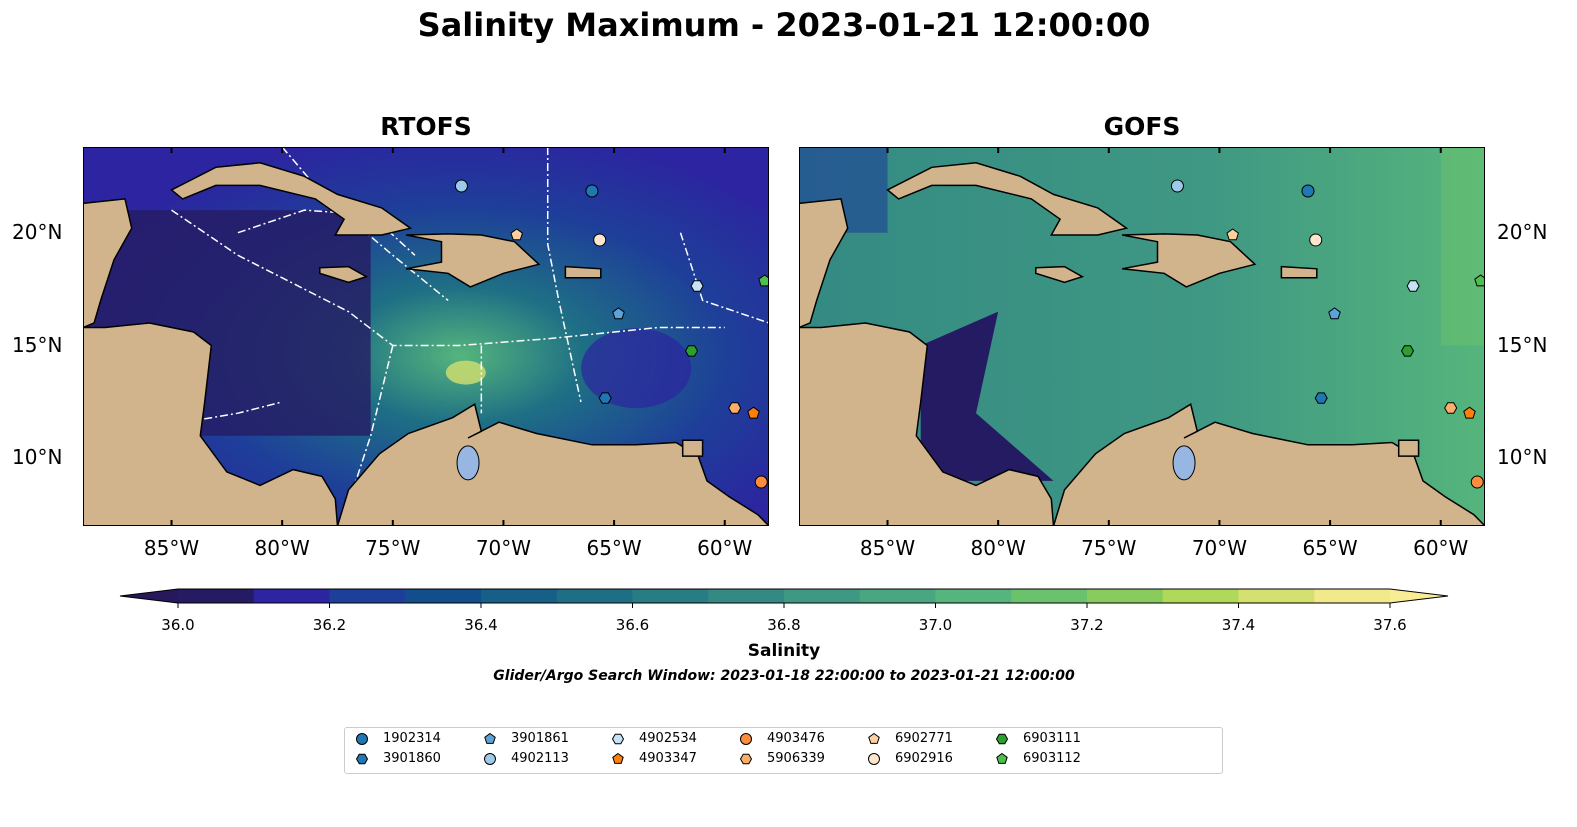 The image size is (1577, 827). What do you see at coordinates (1219, 548) in the screenshot?
I see `lon-tick-label: 70°W` at bounding box center [1219, 548].